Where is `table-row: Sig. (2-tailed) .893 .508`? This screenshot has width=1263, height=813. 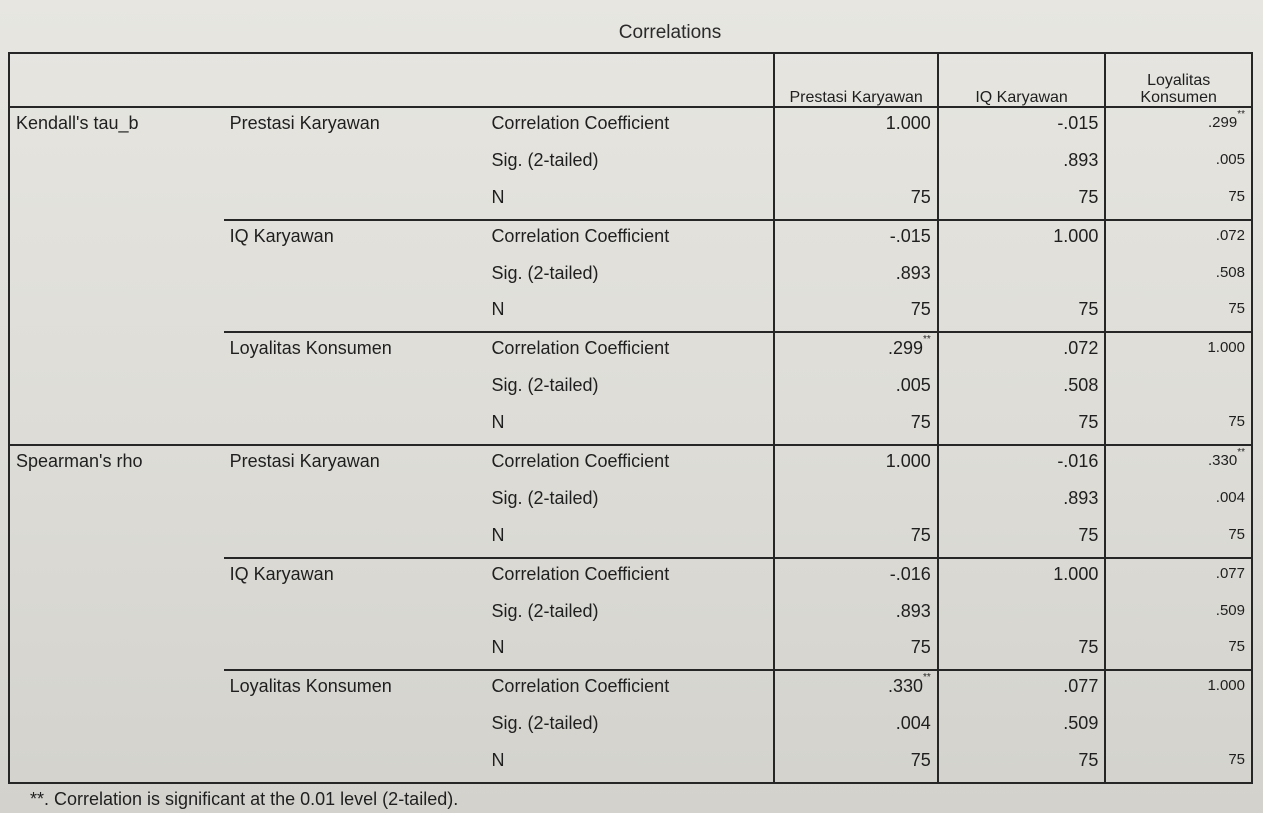
table-row: Sig. (2-tailed) .893 .508 is located at coordinates (631, 276).